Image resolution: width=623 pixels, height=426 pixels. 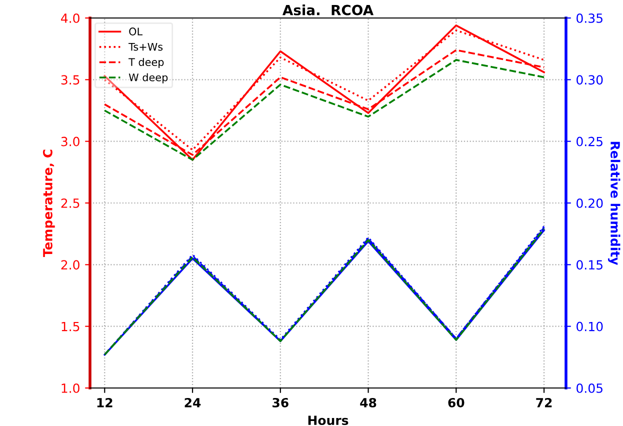 I want to click on y2-axis-title: Relative humidity, so click(x=614, y=204).